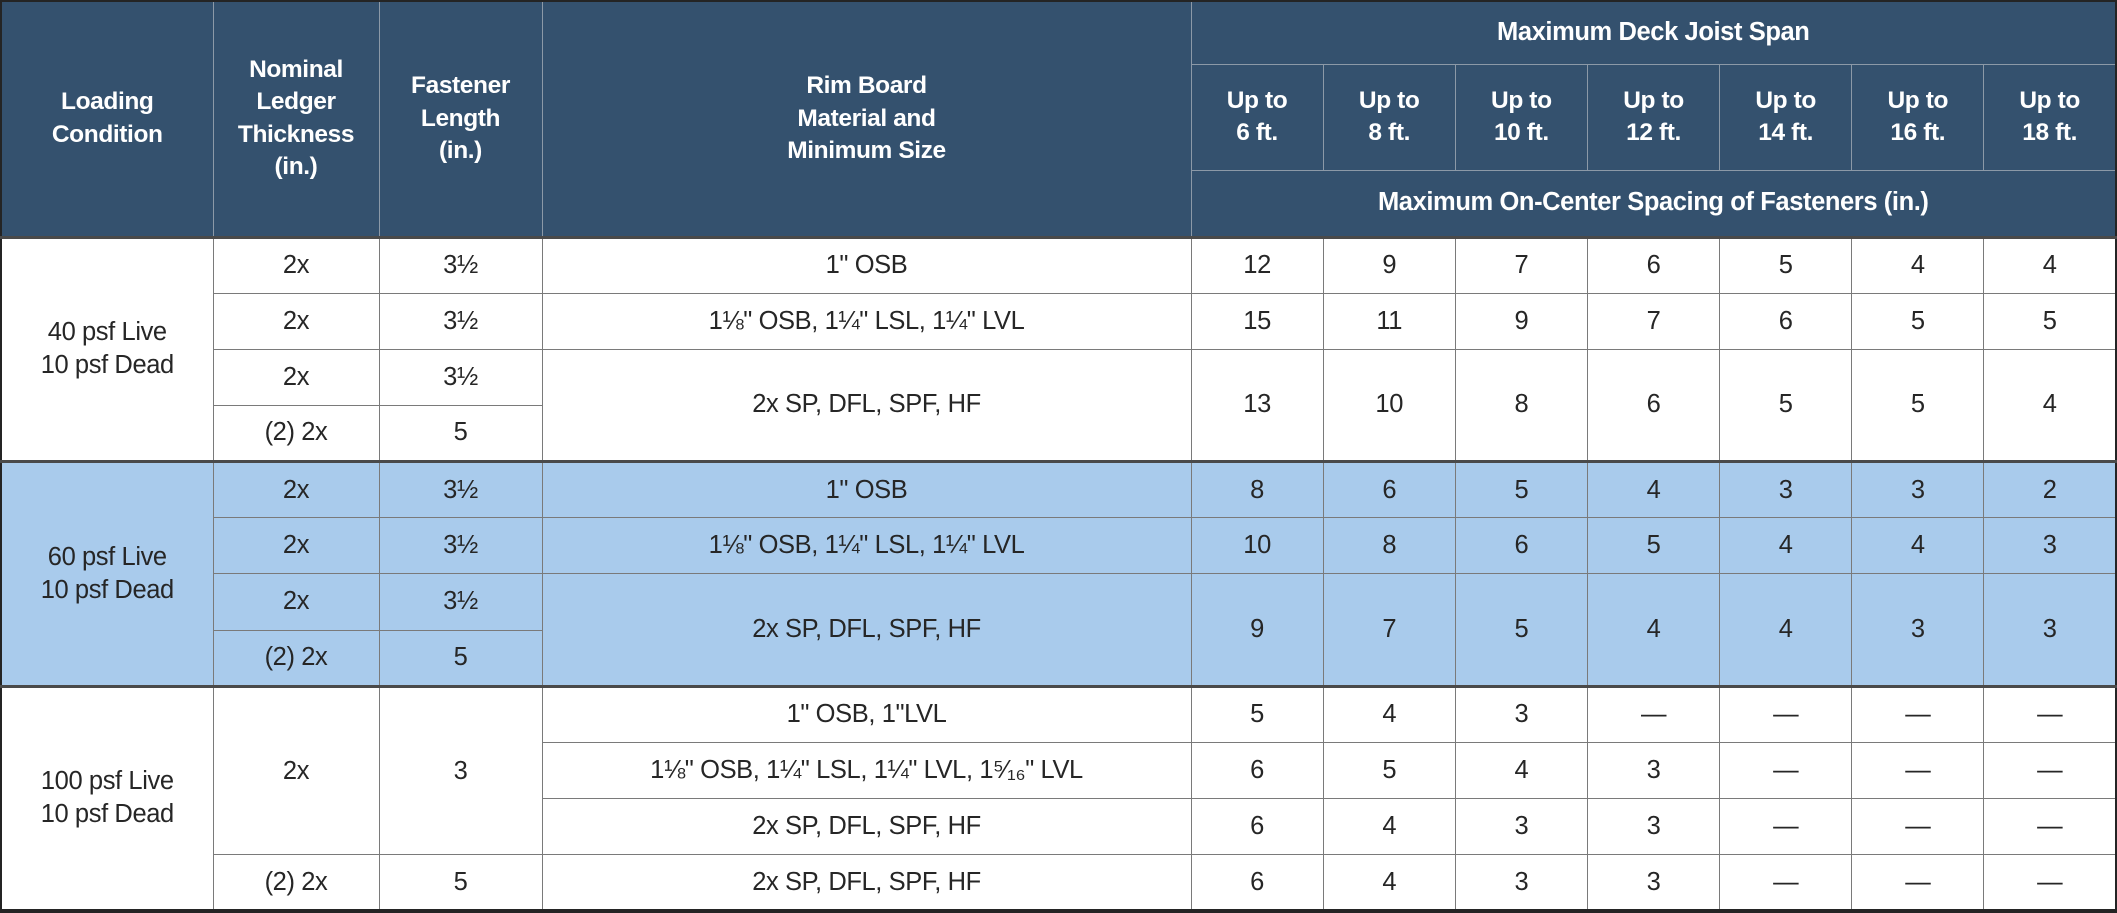 The height and width of the screenshot is (913, 2117). I want to click on table-row: 2x 3½ 1⅛" OSB, 1¼" LSL, 1¼" LVL 10 8 6 5 4 4 3, so click(1059, 546).